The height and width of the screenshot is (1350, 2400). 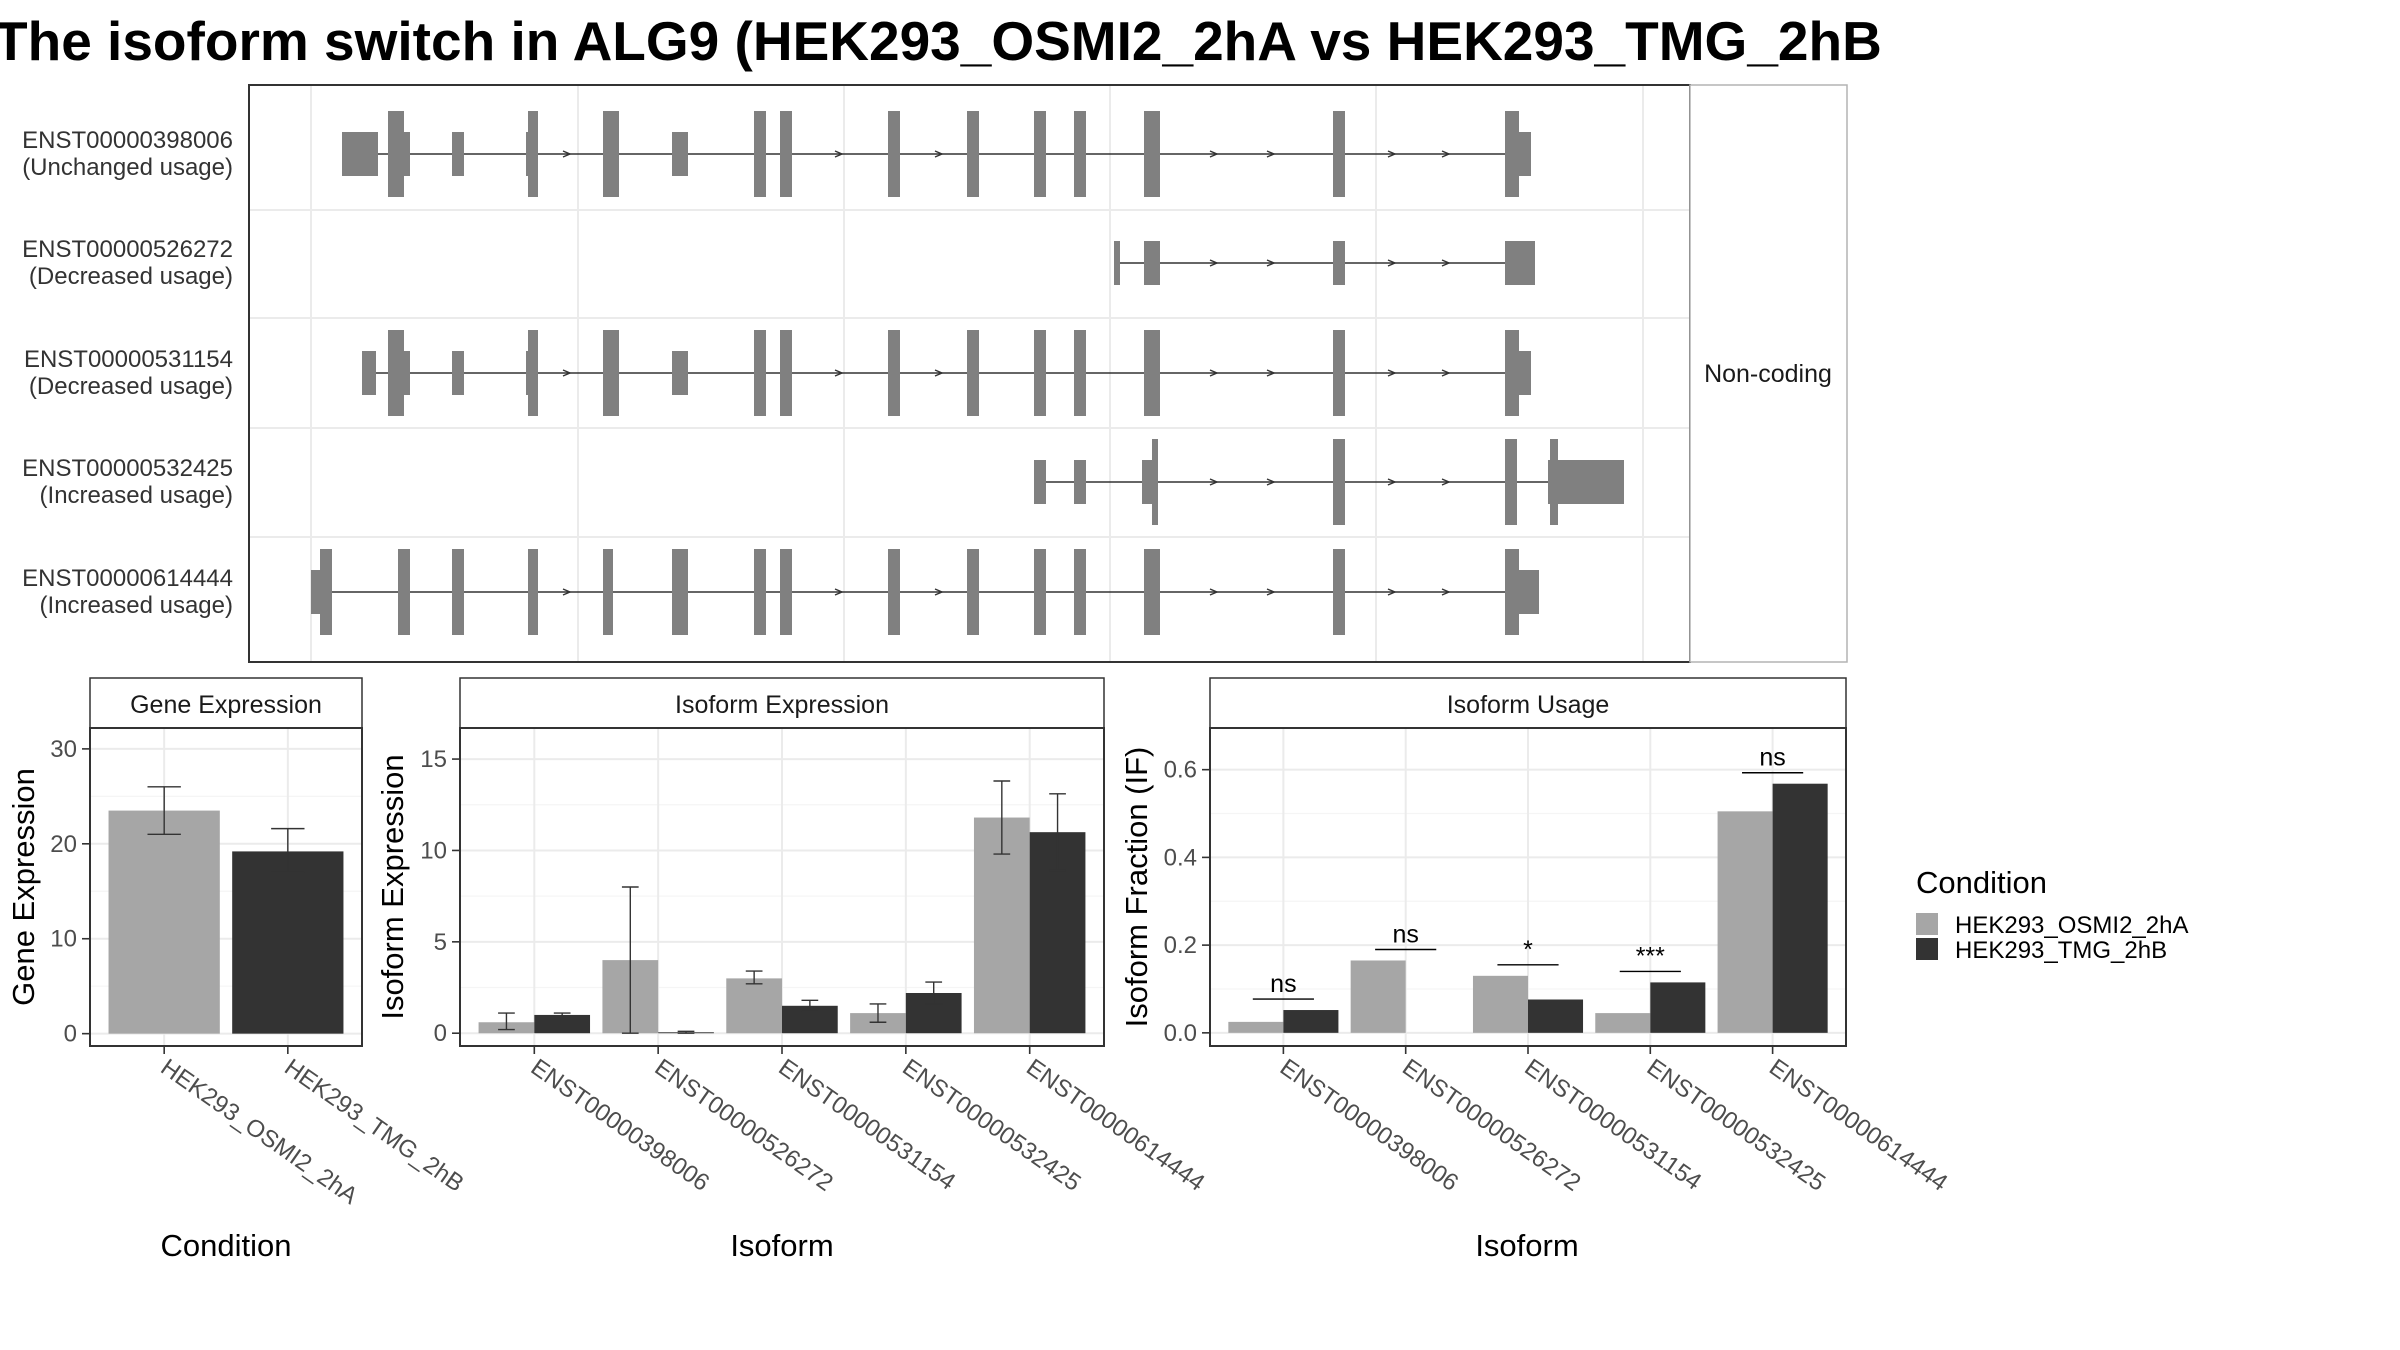 What do you see at coordinates (136, 605) in the screenshot?
I see `isoform-usage-label: (Increased usage)` at bounding box center [136, 605].